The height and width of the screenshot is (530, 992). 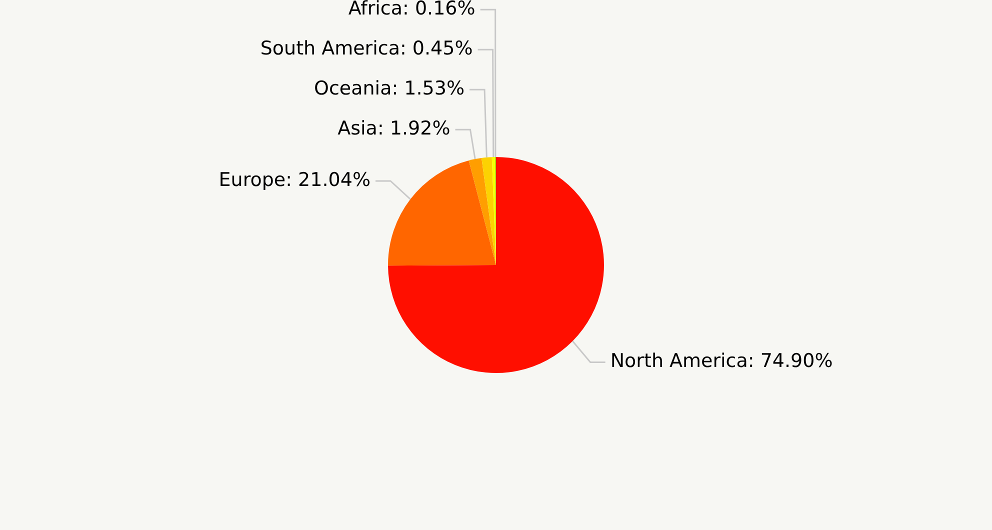 I want to click on slice-label: Asia: 1.92%, so click(x=394, y=129).